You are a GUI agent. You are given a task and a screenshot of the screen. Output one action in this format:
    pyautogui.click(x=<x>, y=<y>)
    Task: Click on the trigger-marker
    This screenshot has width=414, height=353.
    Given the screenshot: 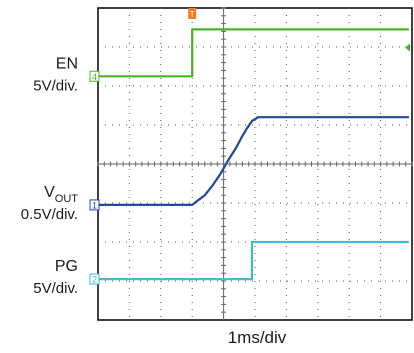 What is the action you would take?
    pyautogui.click(x=192, y=13)
    